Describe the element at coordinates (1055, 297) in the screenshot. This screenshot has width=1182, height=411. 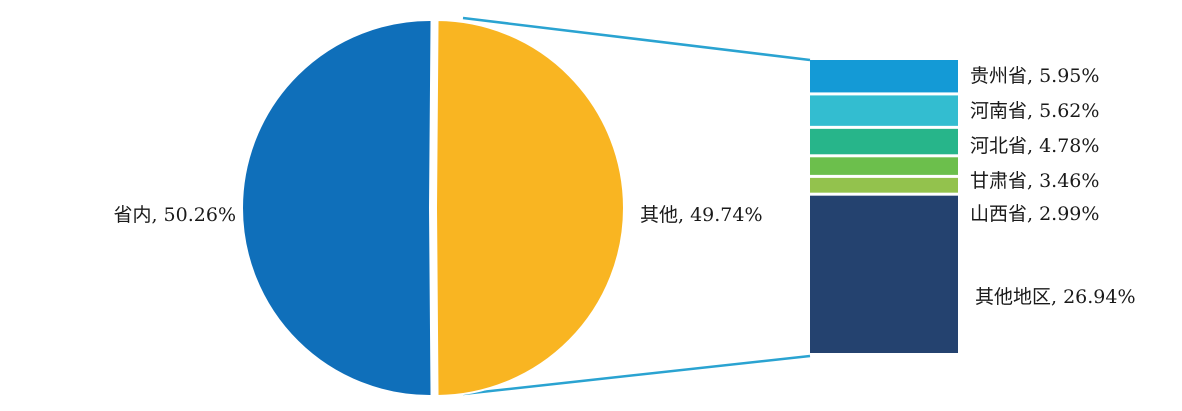
I see `bar-label-other-regions: 其他地区, 26.94%` at that location.